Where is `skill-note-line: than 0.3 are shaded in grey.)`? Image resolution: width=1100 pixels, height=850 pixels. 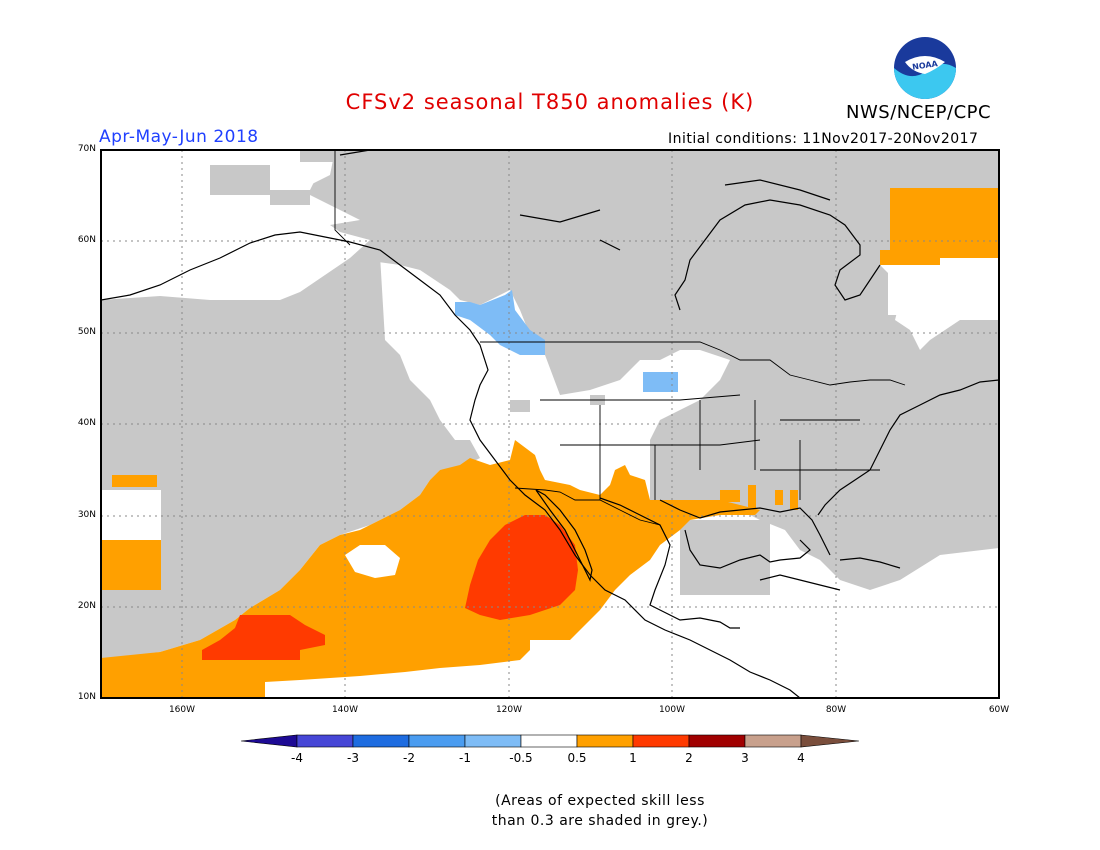 skill-note-line: than 0.3 are shaded in grey.) is located at coordinates (600, 821).